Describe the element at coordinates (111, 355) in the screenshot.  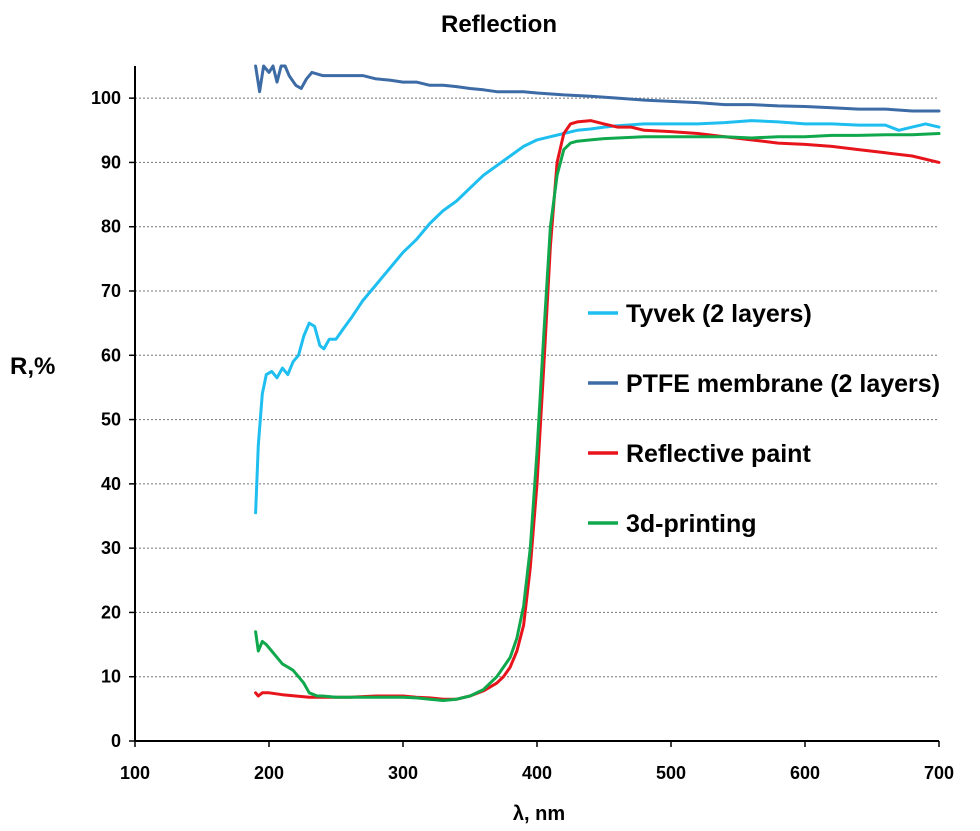
I see `y-tick-label: 60` at that location.